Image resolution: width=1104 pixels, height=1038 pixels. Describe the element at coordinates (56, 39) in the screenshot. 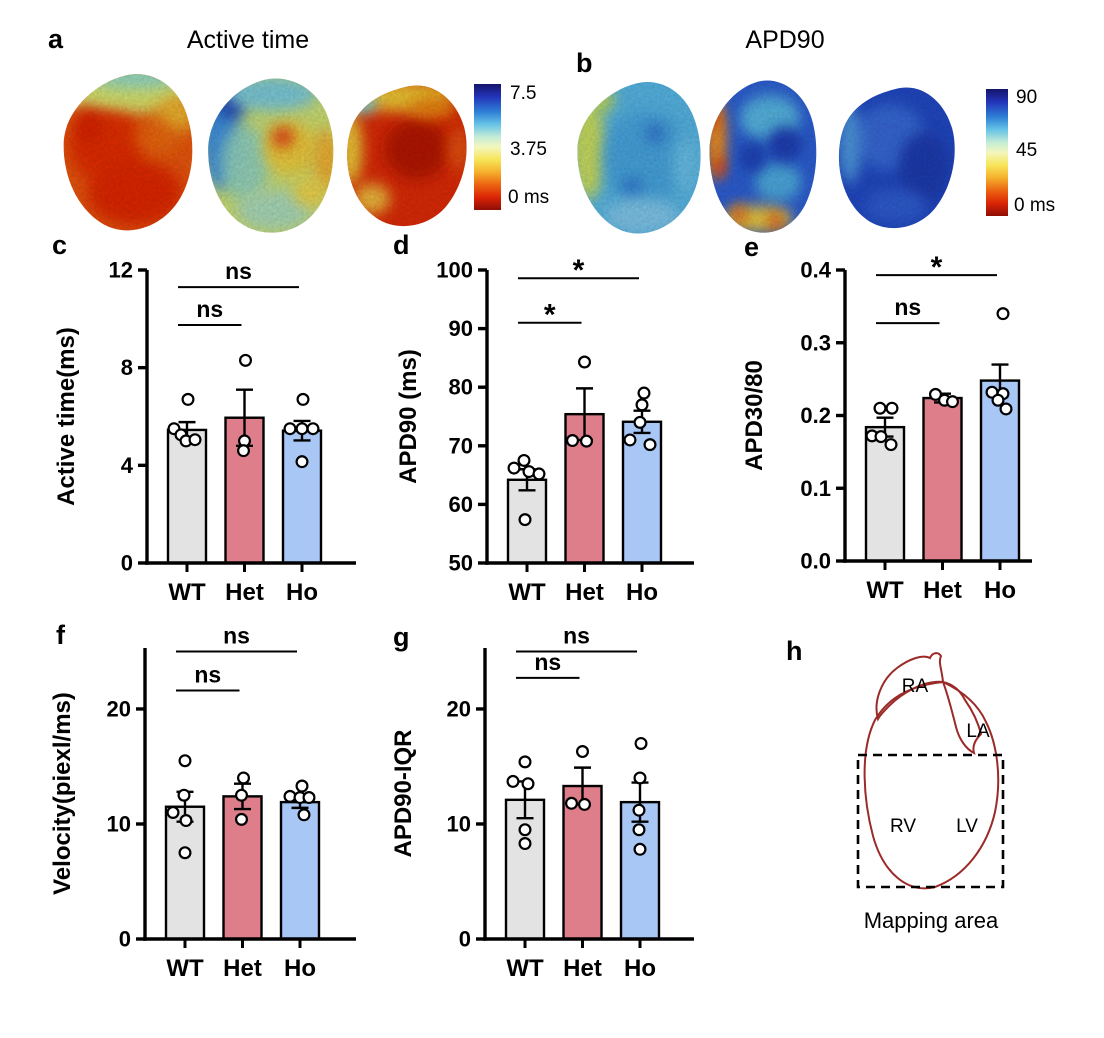

I see `panel-a-letter: a` at that location.